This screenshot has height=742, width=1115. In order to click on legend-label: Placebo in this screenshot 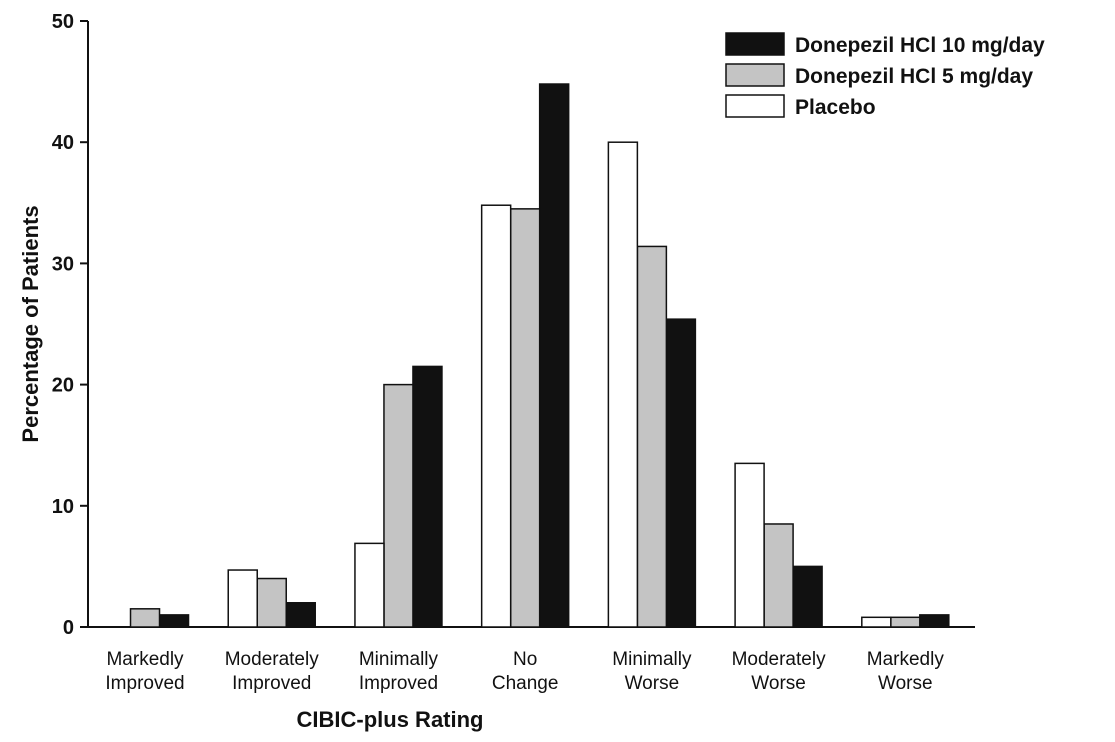, I will do `click(835, 107)`.